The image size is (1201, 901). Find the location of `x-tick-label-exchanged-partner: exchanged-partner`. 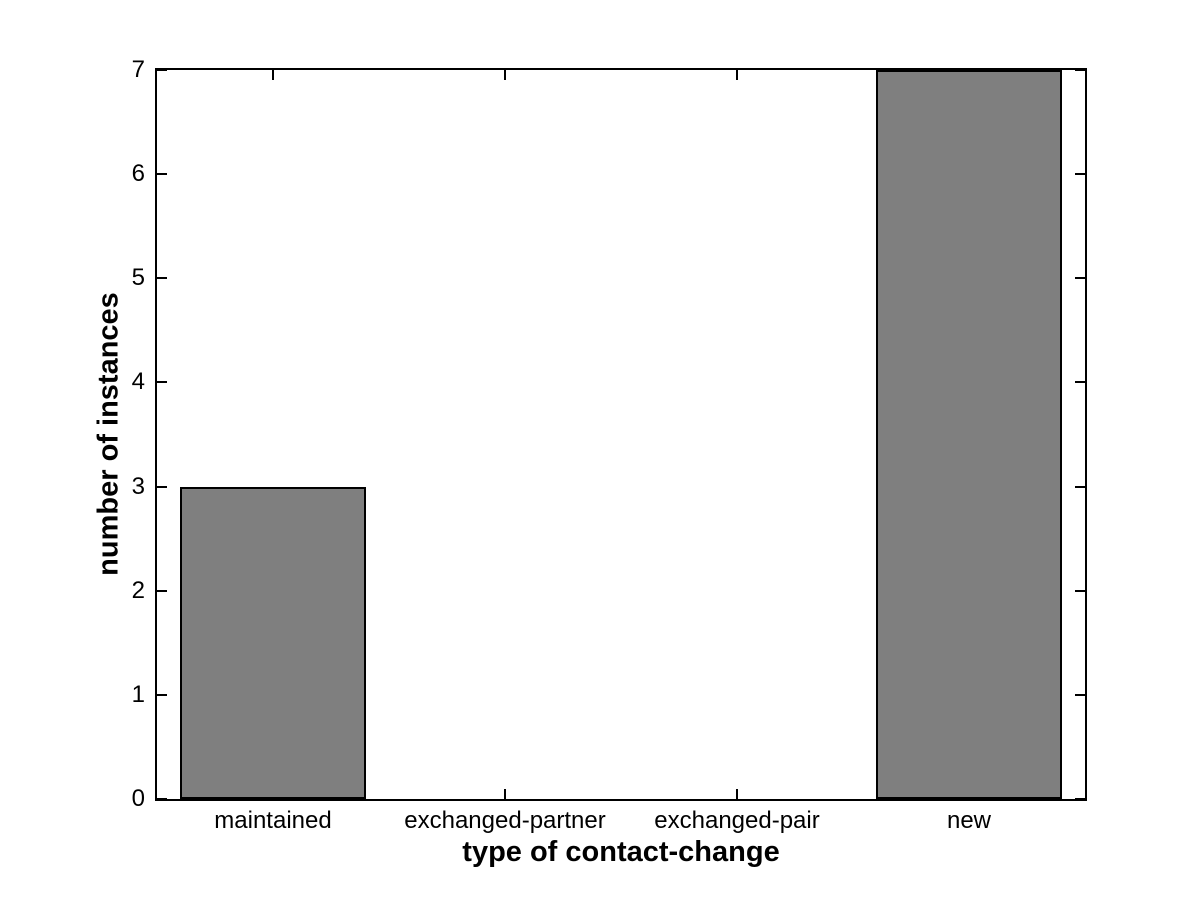

x-tick-label-exchanged-partner: exchanged-partner is located at coordinates (505, 820).